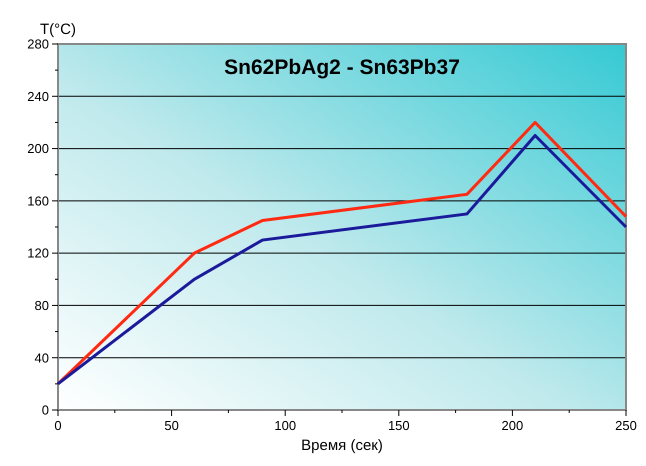 The height and width of the screenshot is (466, 646). I want to click on x-tick-label: 100, so click(285, 425).